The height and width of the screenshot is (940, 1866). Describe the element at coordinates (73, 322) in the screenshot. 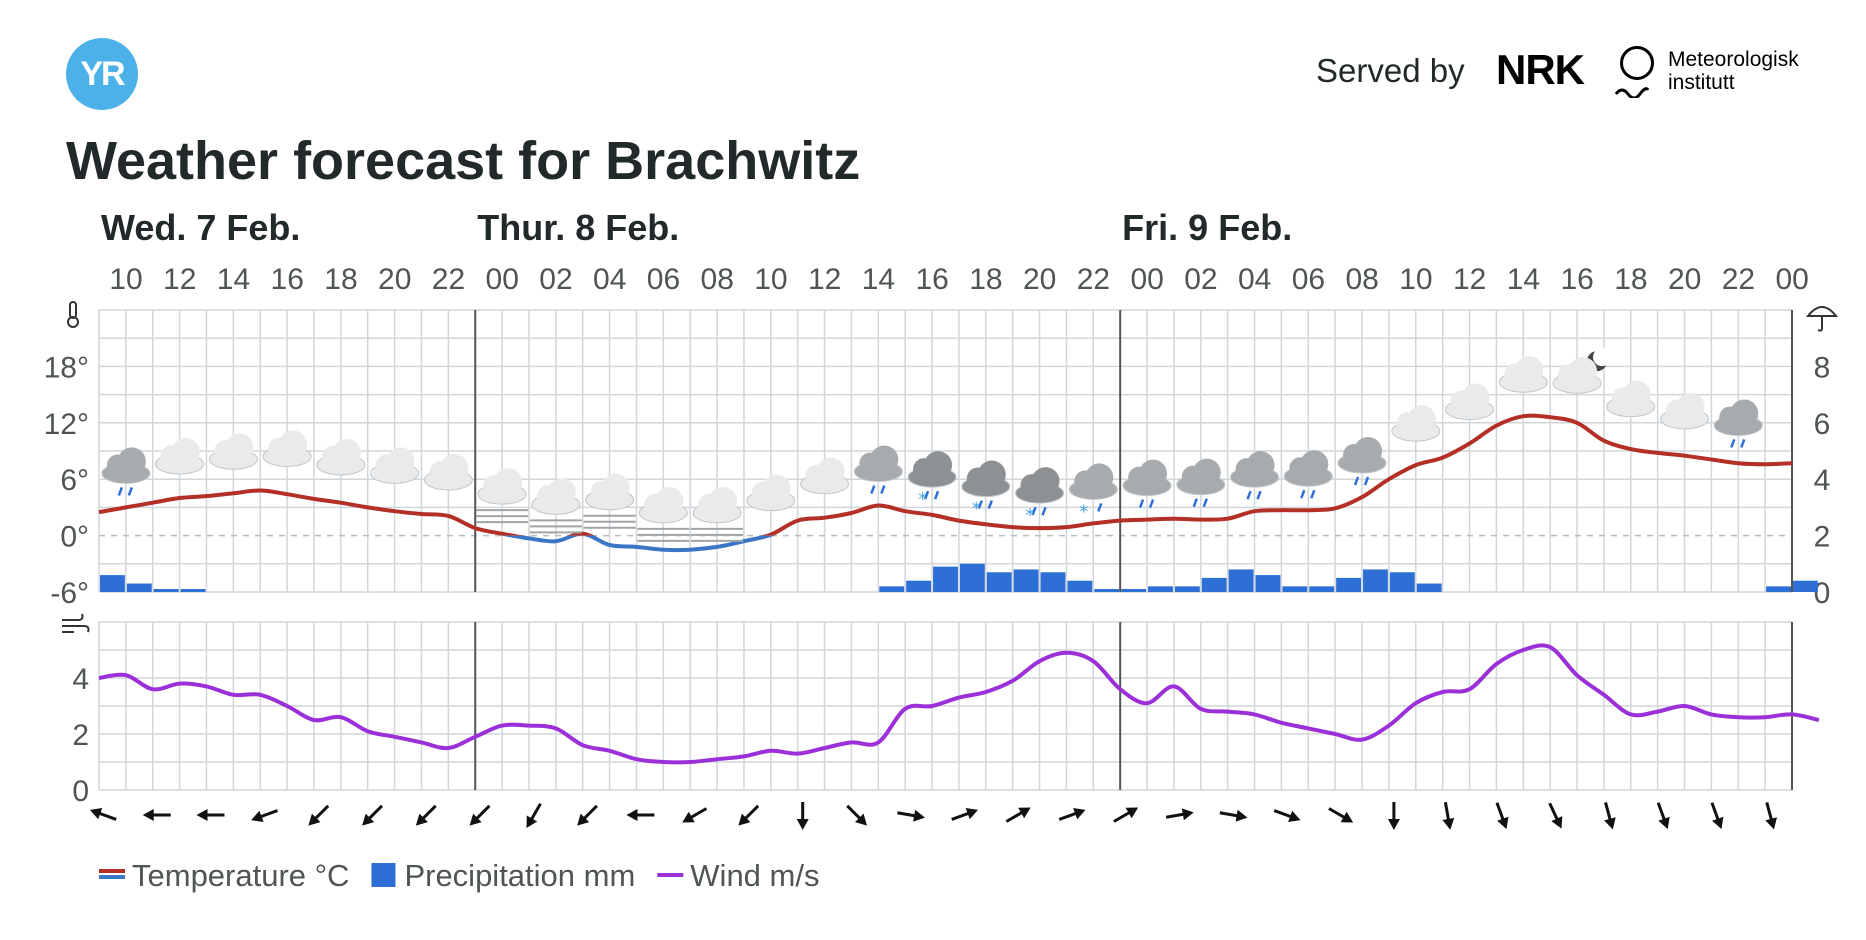

I see `thermometer-bulb` at that location.